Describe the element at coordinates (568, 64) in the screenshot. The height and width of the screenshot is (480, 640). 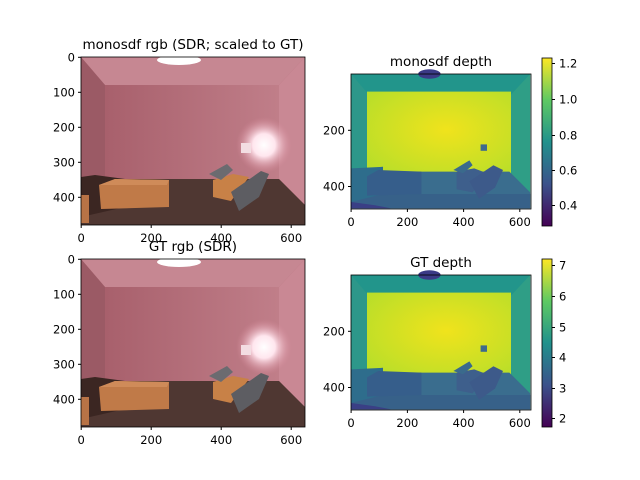
I see `colorbar-tick-label: 1.2` at that location.